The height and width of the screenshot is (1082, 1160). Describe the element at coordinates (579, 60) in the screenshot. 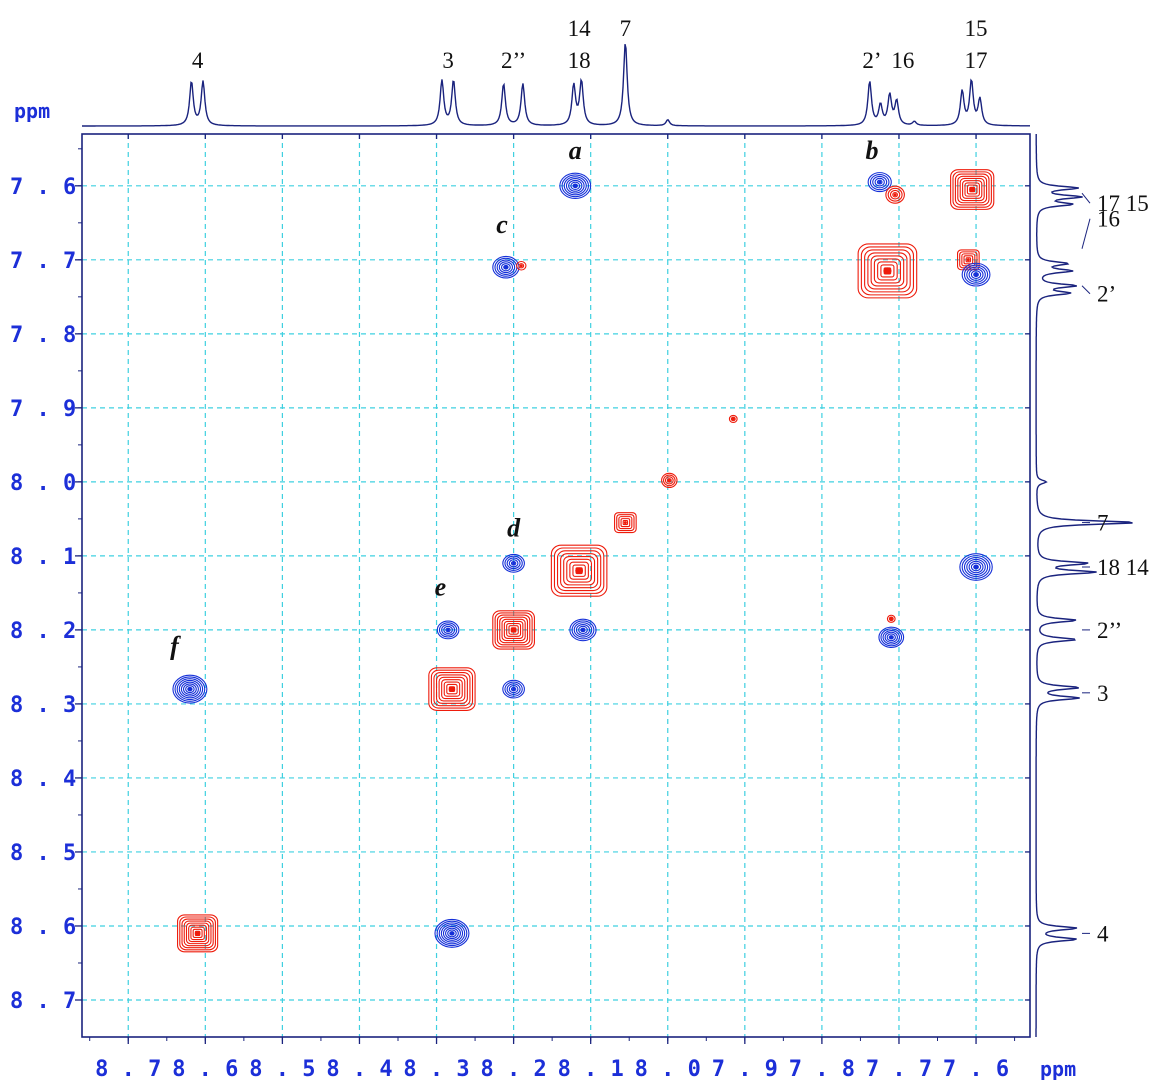

I see `top-peak-label: 18` at that location.